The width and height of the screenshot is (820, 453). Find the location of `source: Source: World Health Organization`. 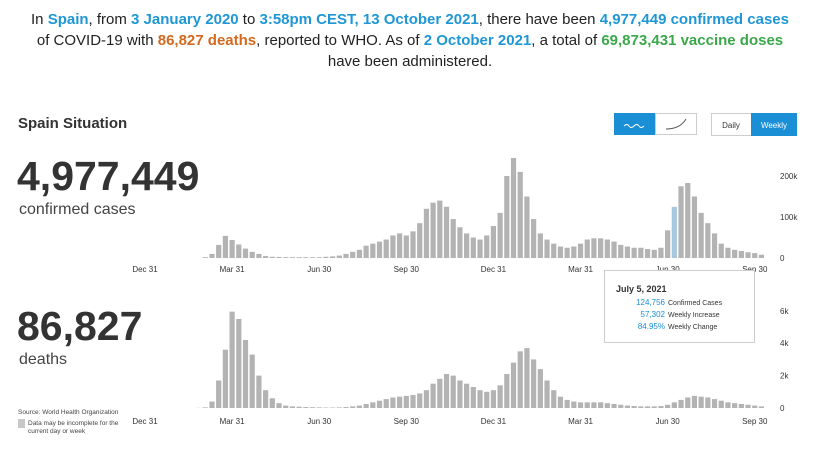

source: Source: World Health Organization is located at coordinates (68, 412).